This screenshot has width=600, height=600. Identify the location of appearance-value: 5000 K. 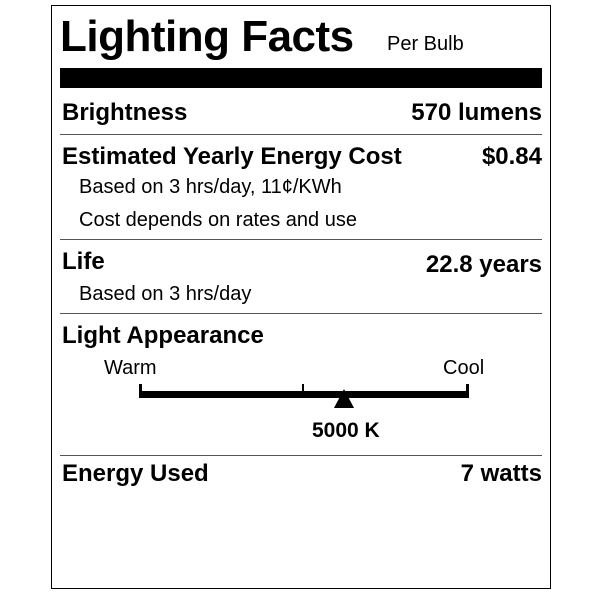
(346, 430).